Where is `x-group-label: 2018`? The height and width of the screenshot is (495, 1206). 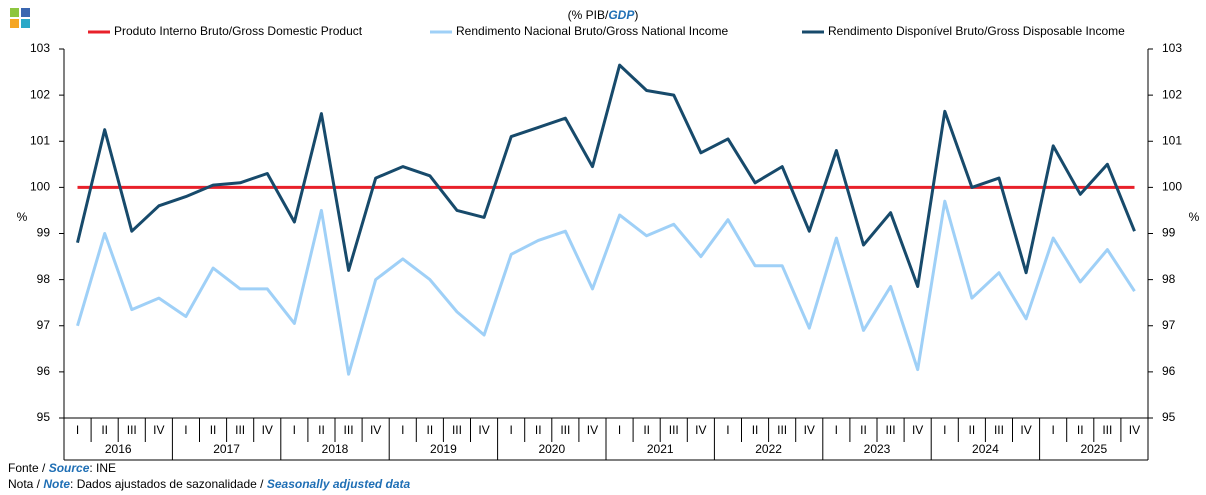 x-group-label: 2018 is located at coordinates (335, 449).